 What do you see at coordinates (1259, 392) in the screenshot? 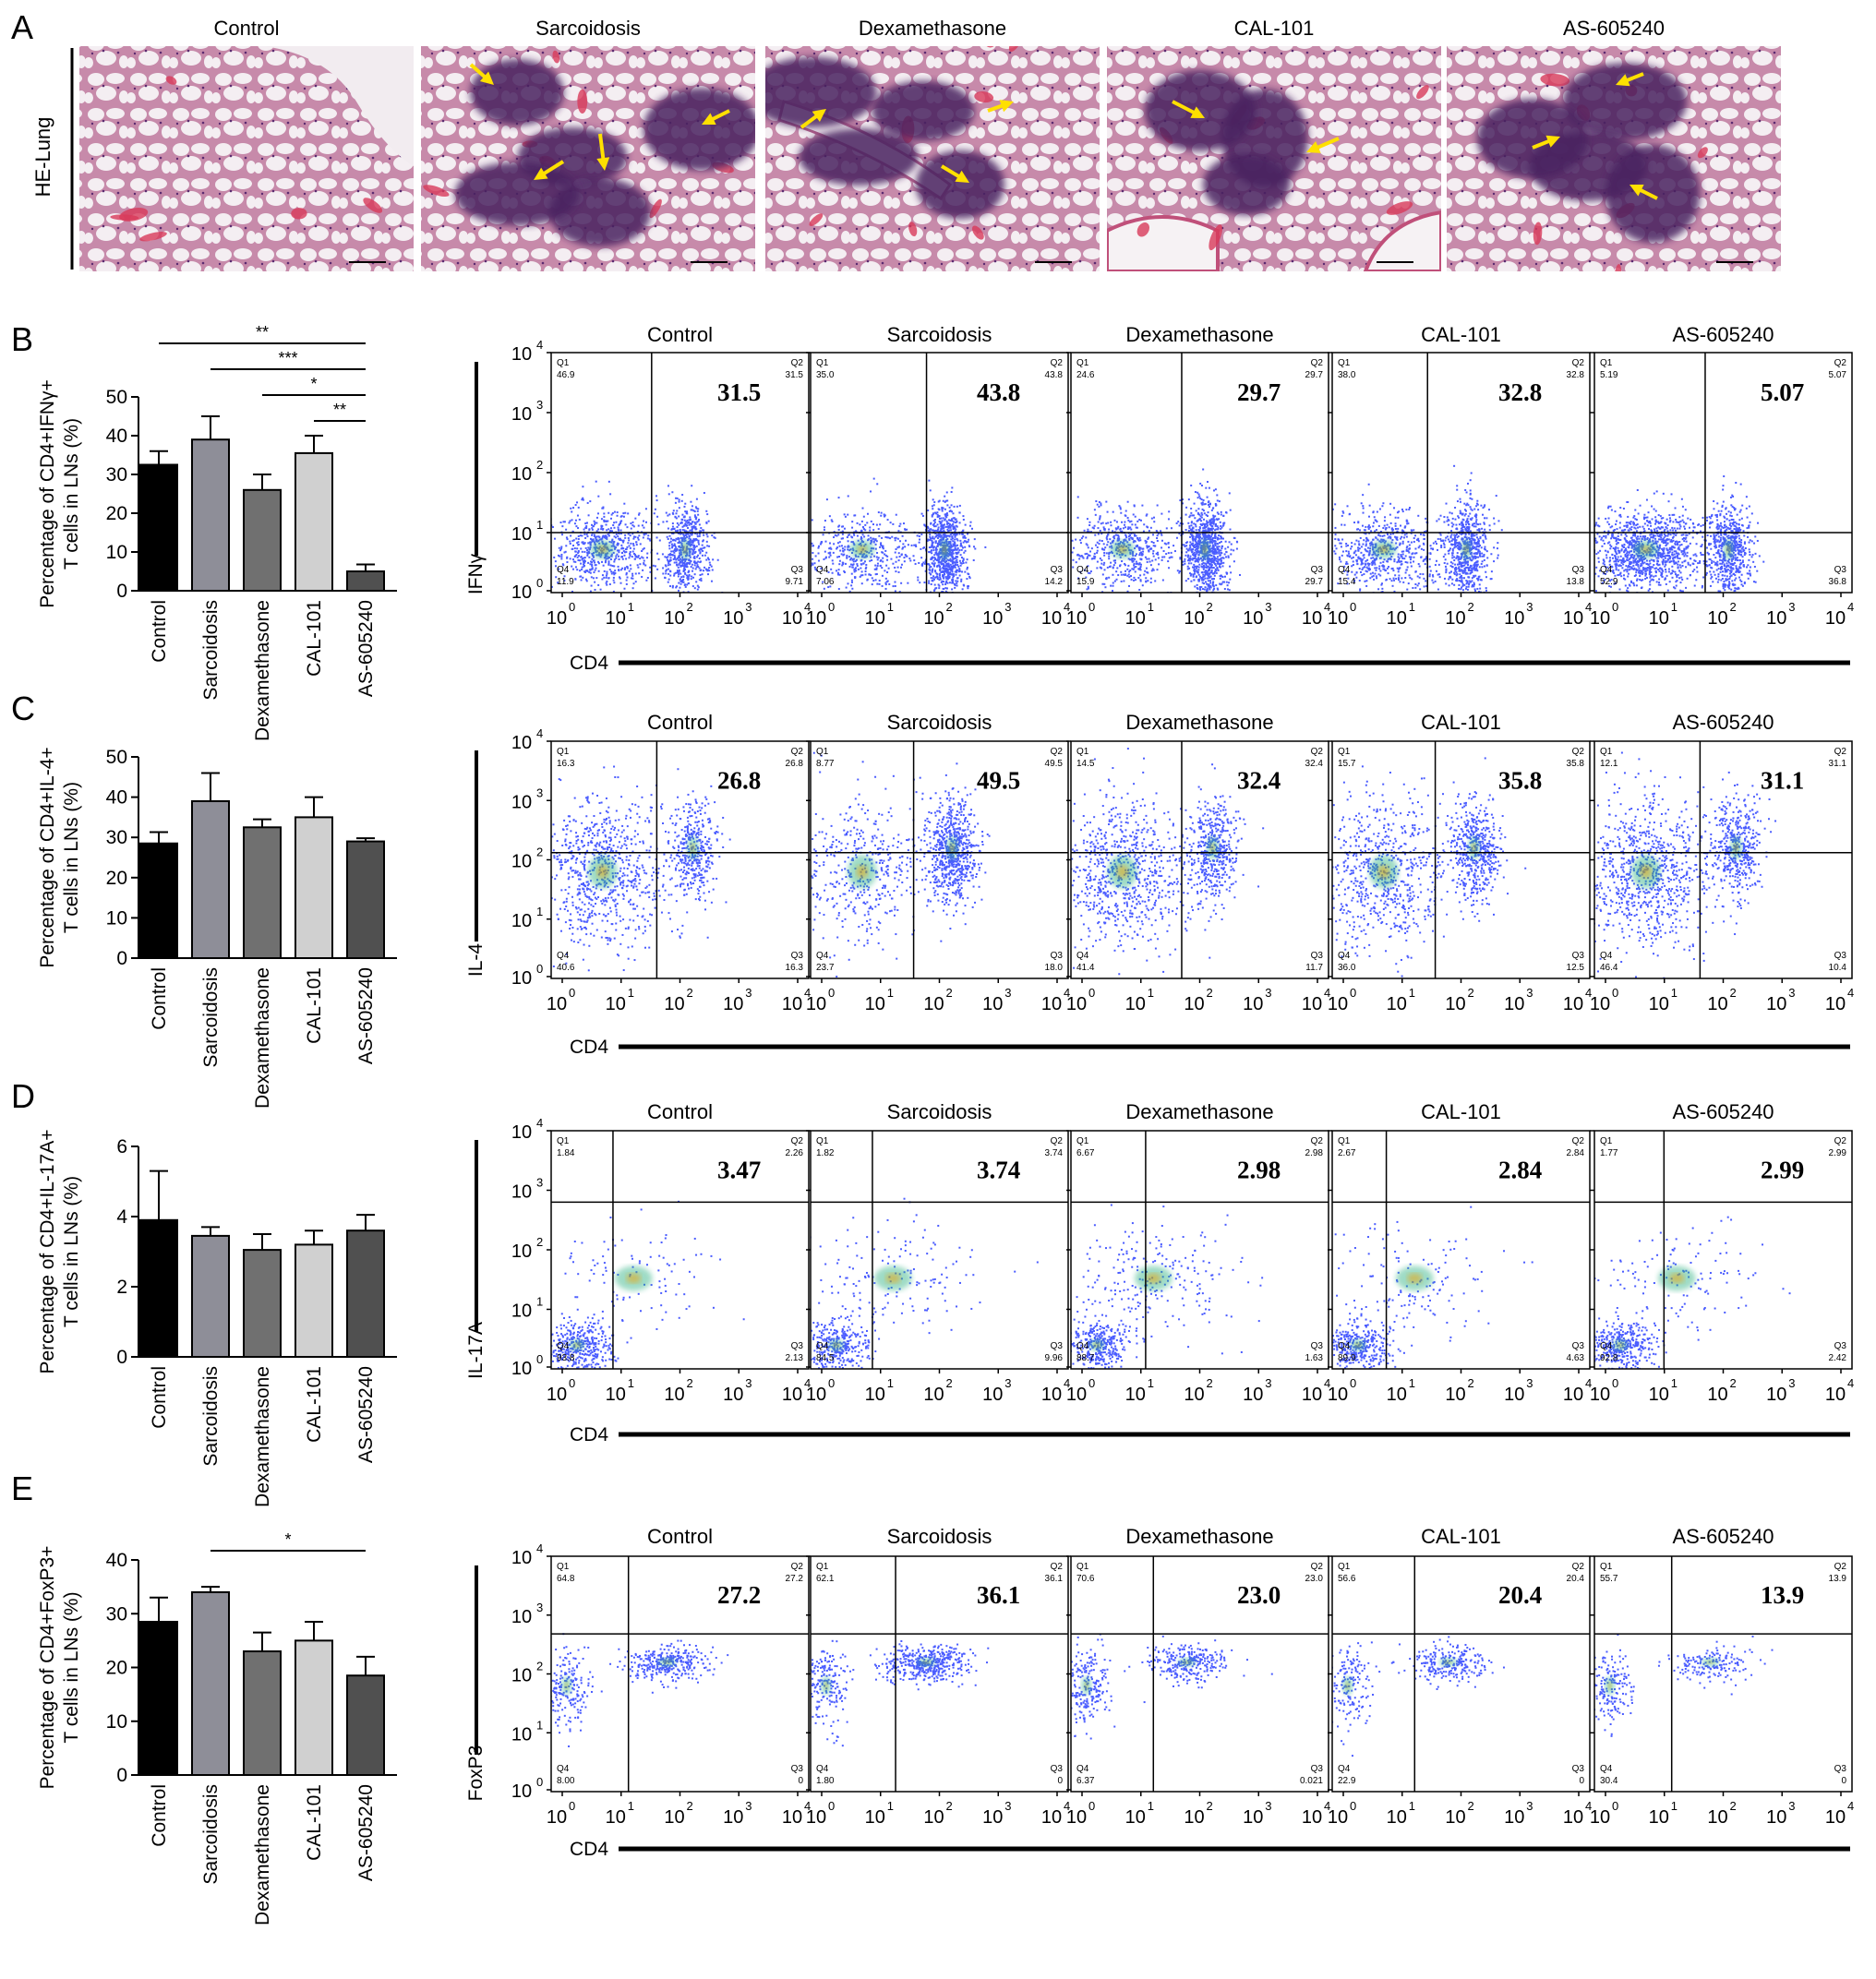
I see `q2-percentage: 29.7` at bounding box center [1259, 392].